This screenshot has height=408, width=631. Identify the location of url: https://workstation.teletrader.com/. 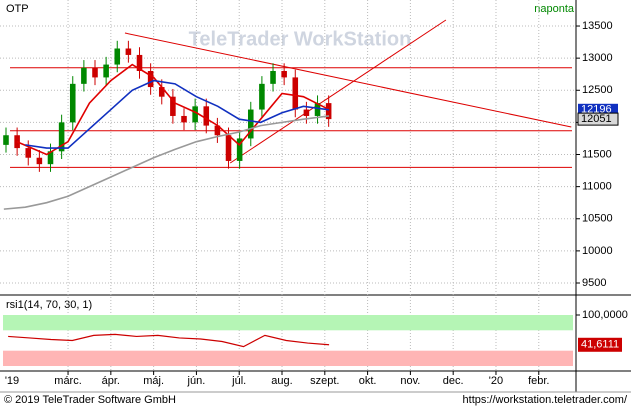
(545, 400).